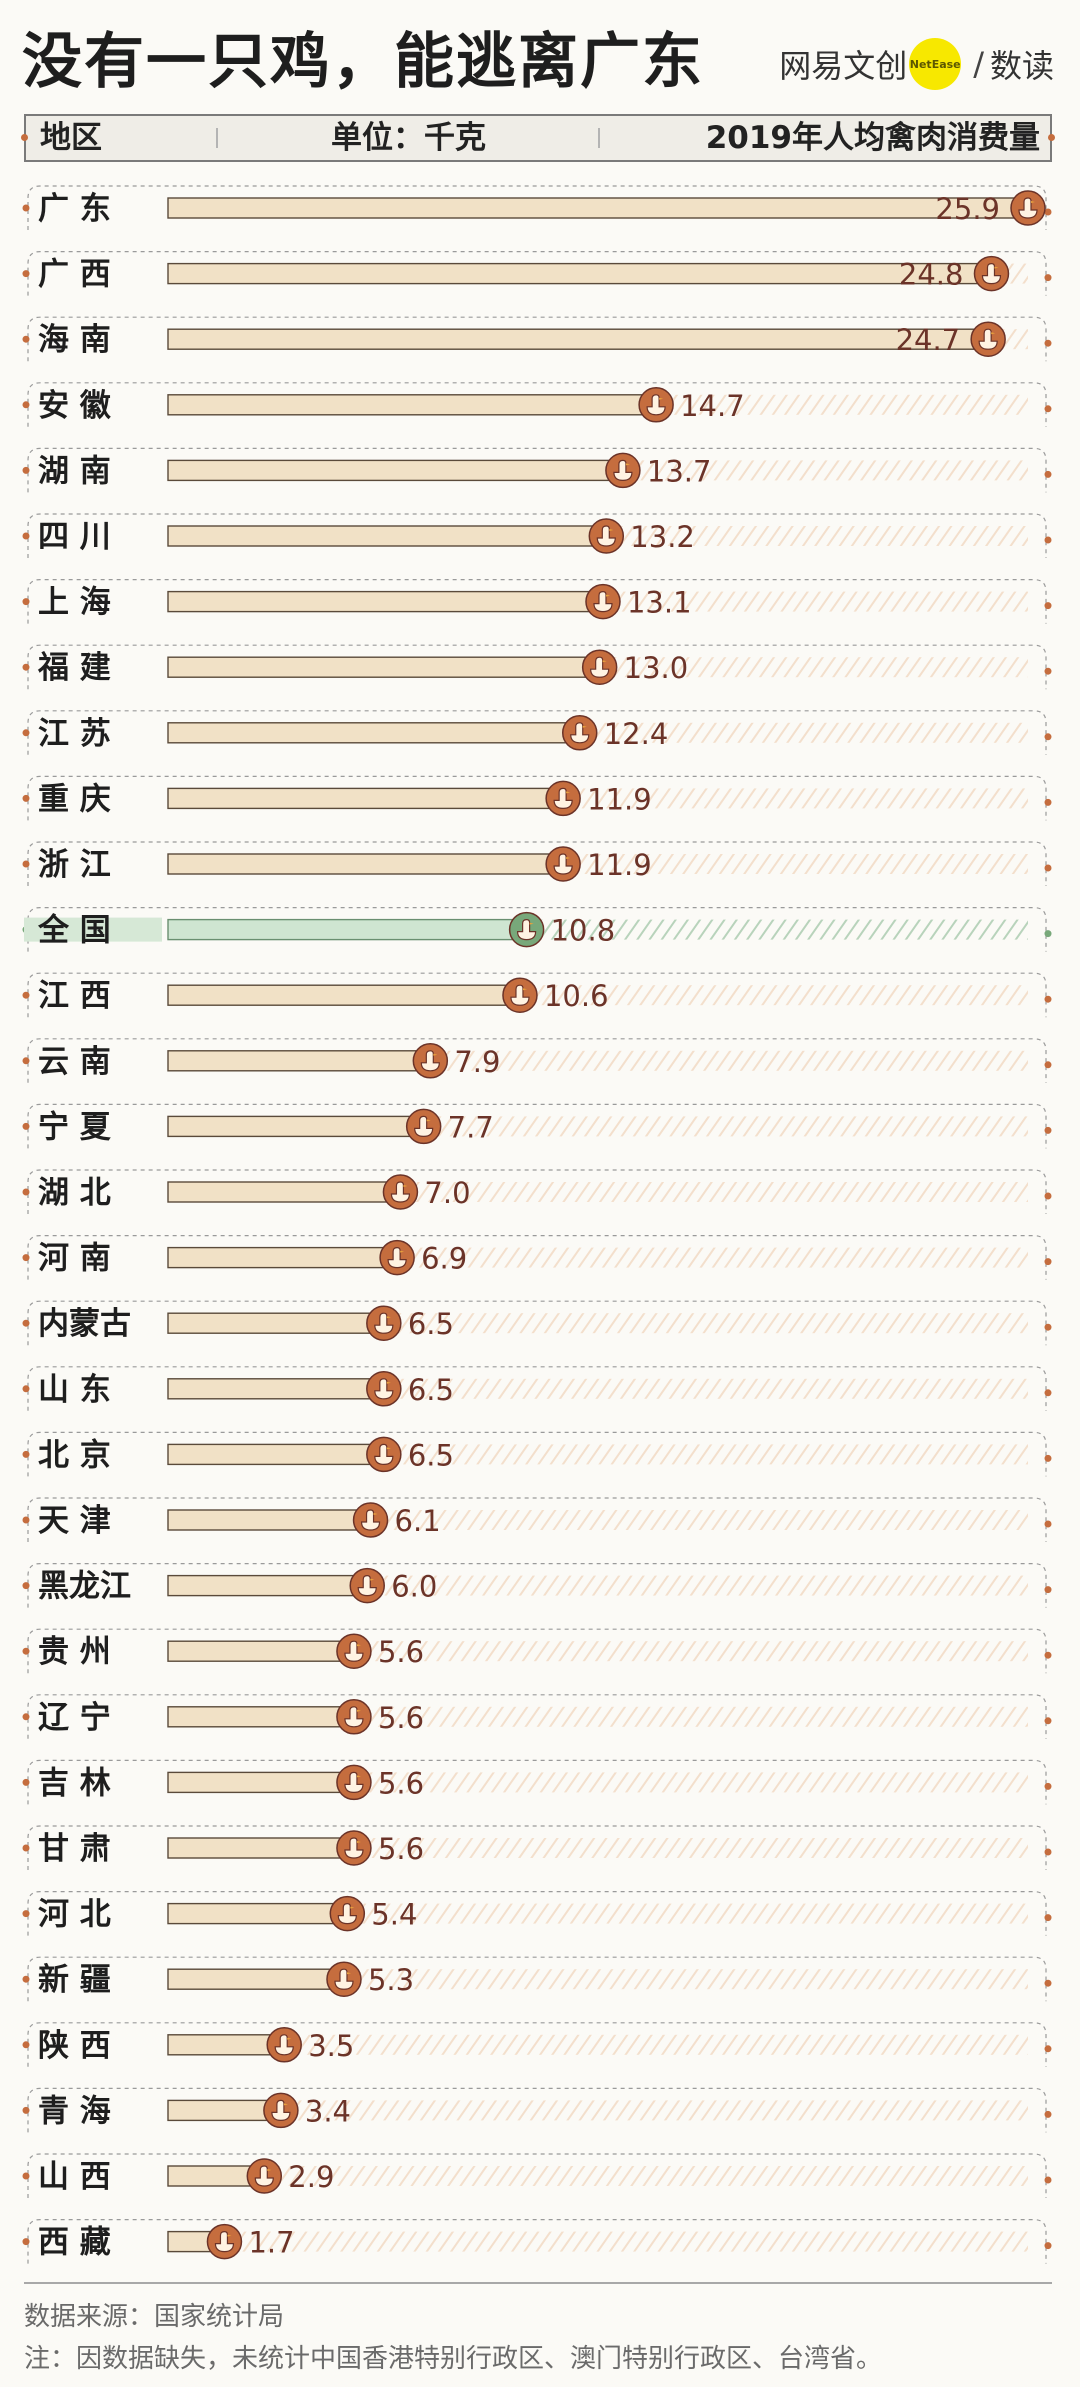  I want to click on category-label: 江 苏, so click(74, 734).